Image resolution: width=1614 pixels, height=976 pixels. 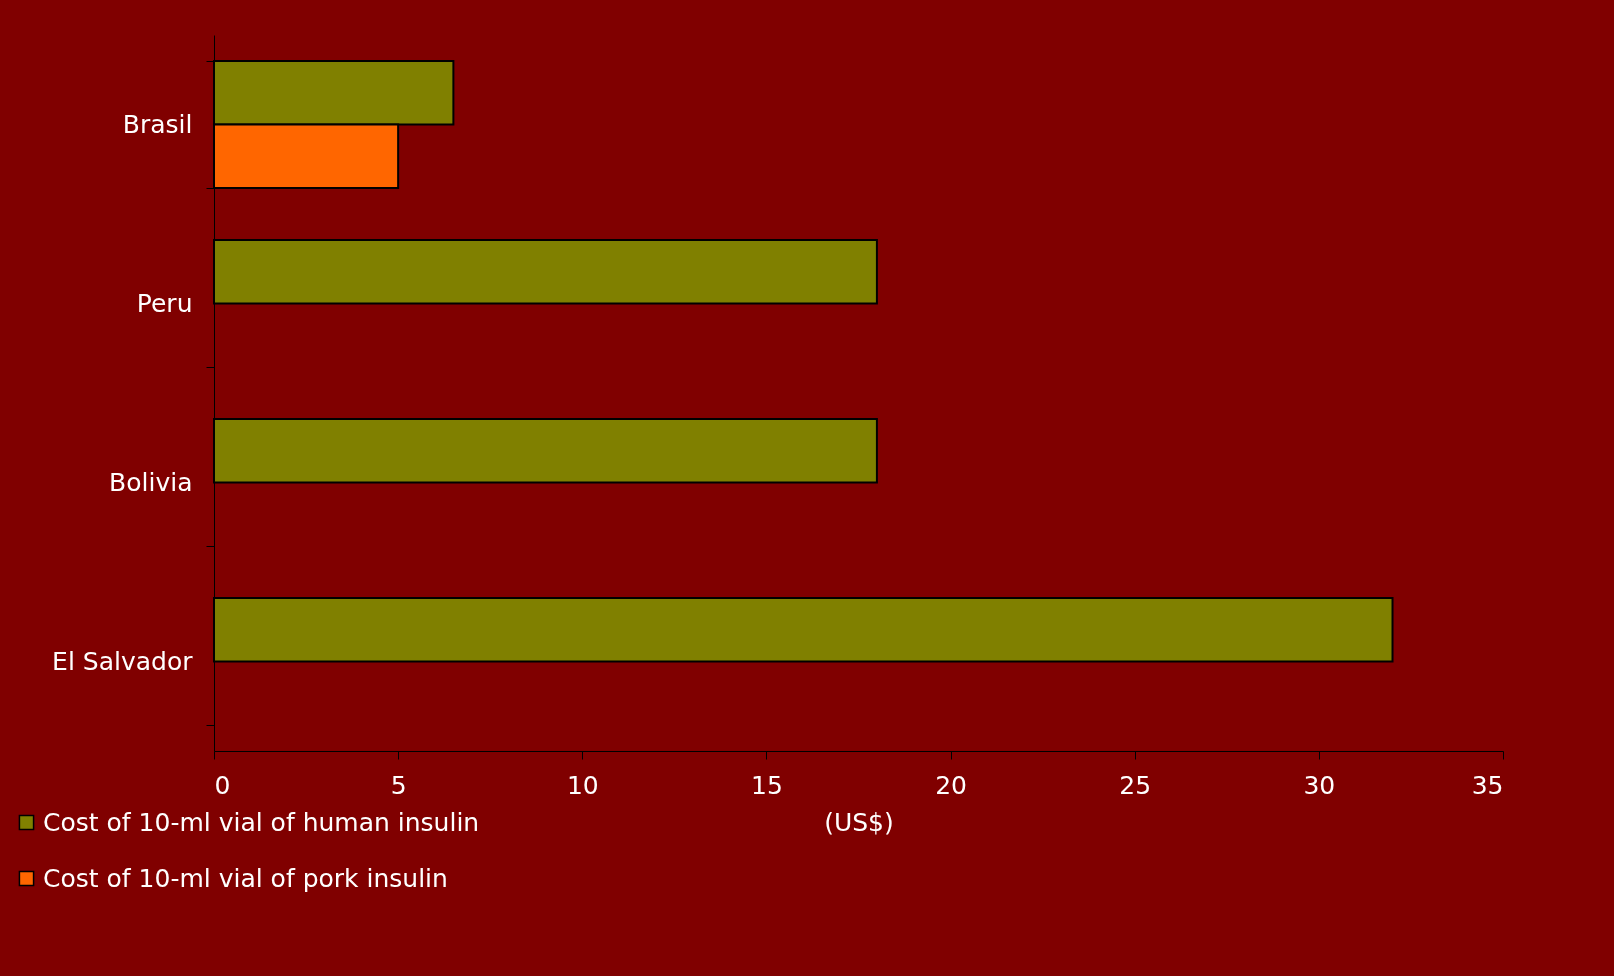 What do you see at coordinates (859, 822) in the screenshot?
I see `x-axis-title: (US$)` at bounding box center [859, 822].